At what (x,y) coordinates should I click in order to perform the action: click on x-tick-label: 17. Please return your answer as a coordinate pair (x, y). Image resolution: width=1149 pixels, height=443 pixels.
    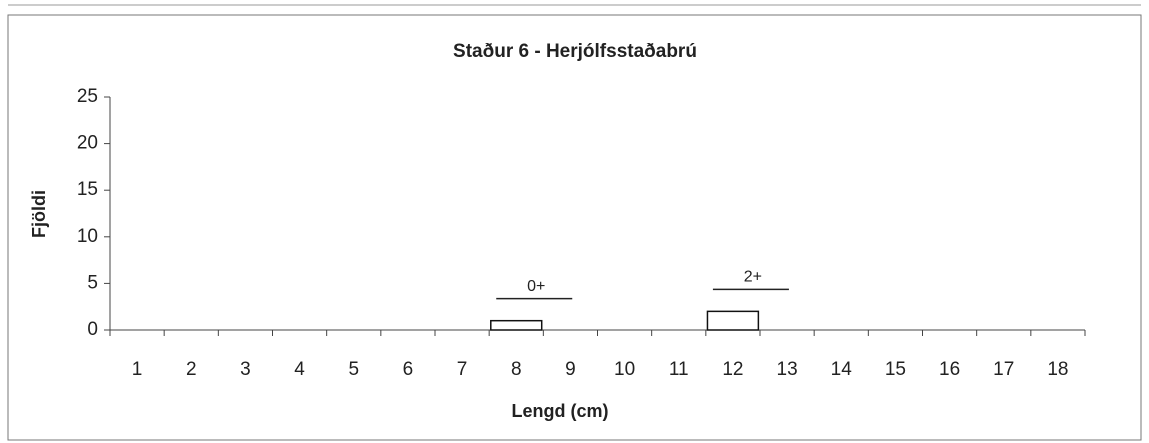
    Looking at the image, I should click on (1003, 369).